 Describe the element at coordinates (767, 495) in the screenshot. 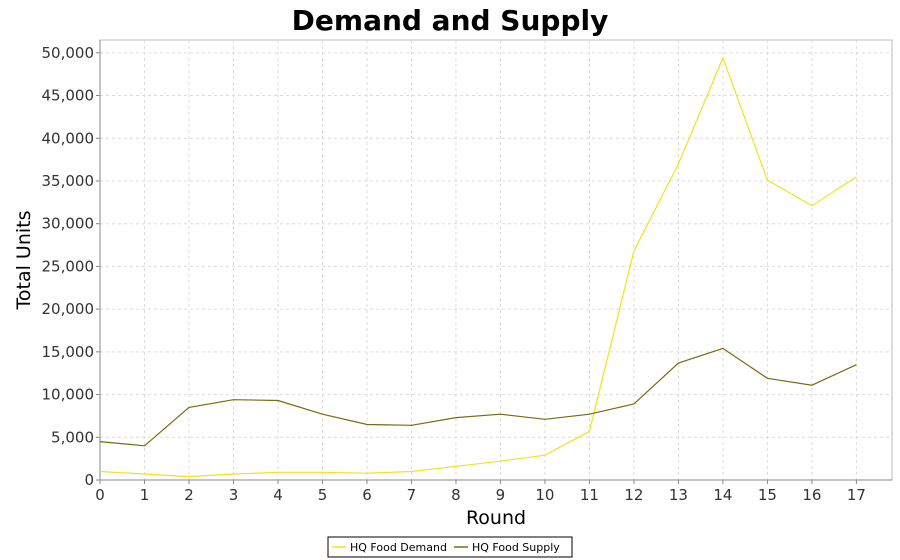

I see `x-tick-label: 15` at that location.